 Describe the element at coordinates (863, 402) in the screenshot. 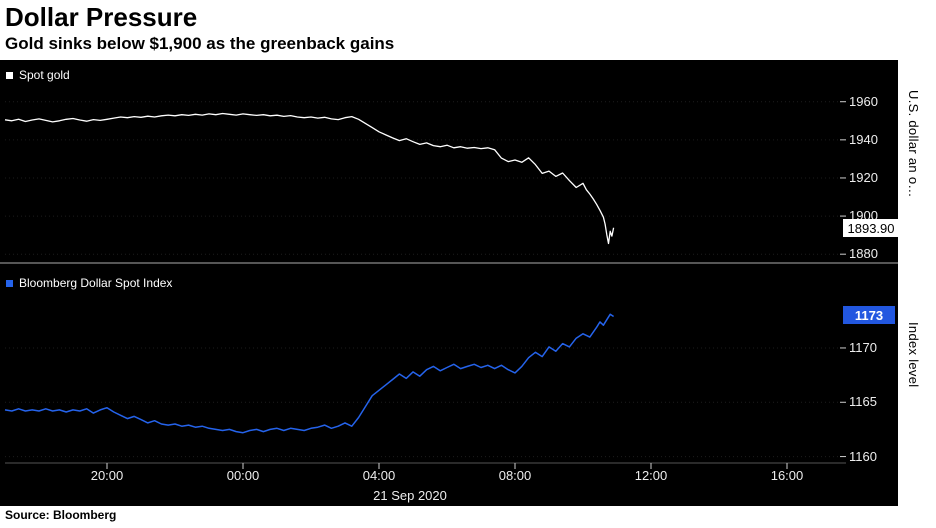

I see `y-tick-label: 1165` at that location.